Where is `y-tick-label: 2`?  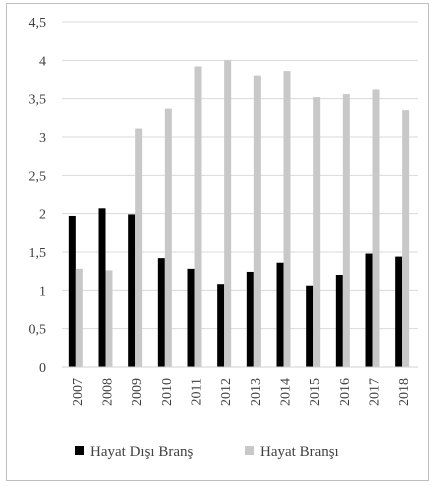 y-tick-label: 2 is located at coordinates (42, 215).